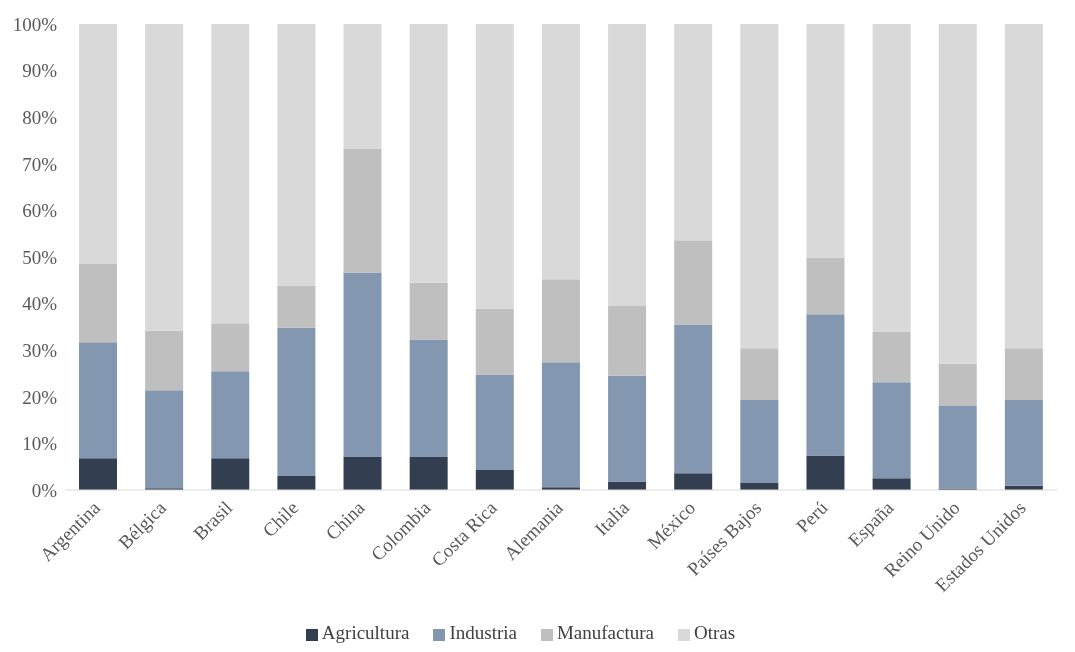  I want to click on y-tick-label: 70%, so click(40, 164).